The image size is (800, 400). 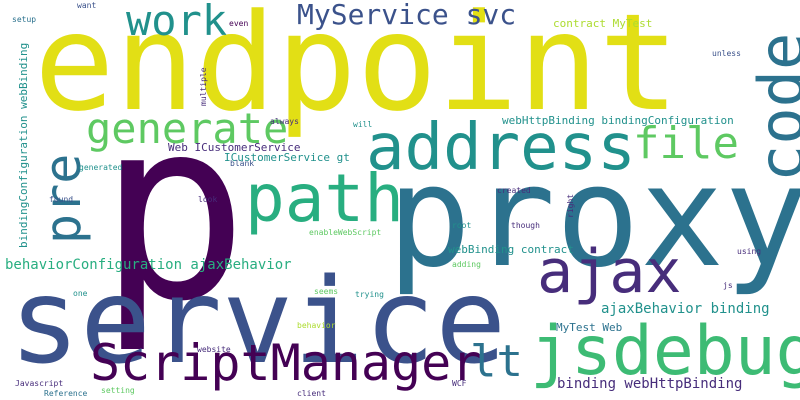 I want to click on word-javascript: Javascript, so click(x=39, y=383).